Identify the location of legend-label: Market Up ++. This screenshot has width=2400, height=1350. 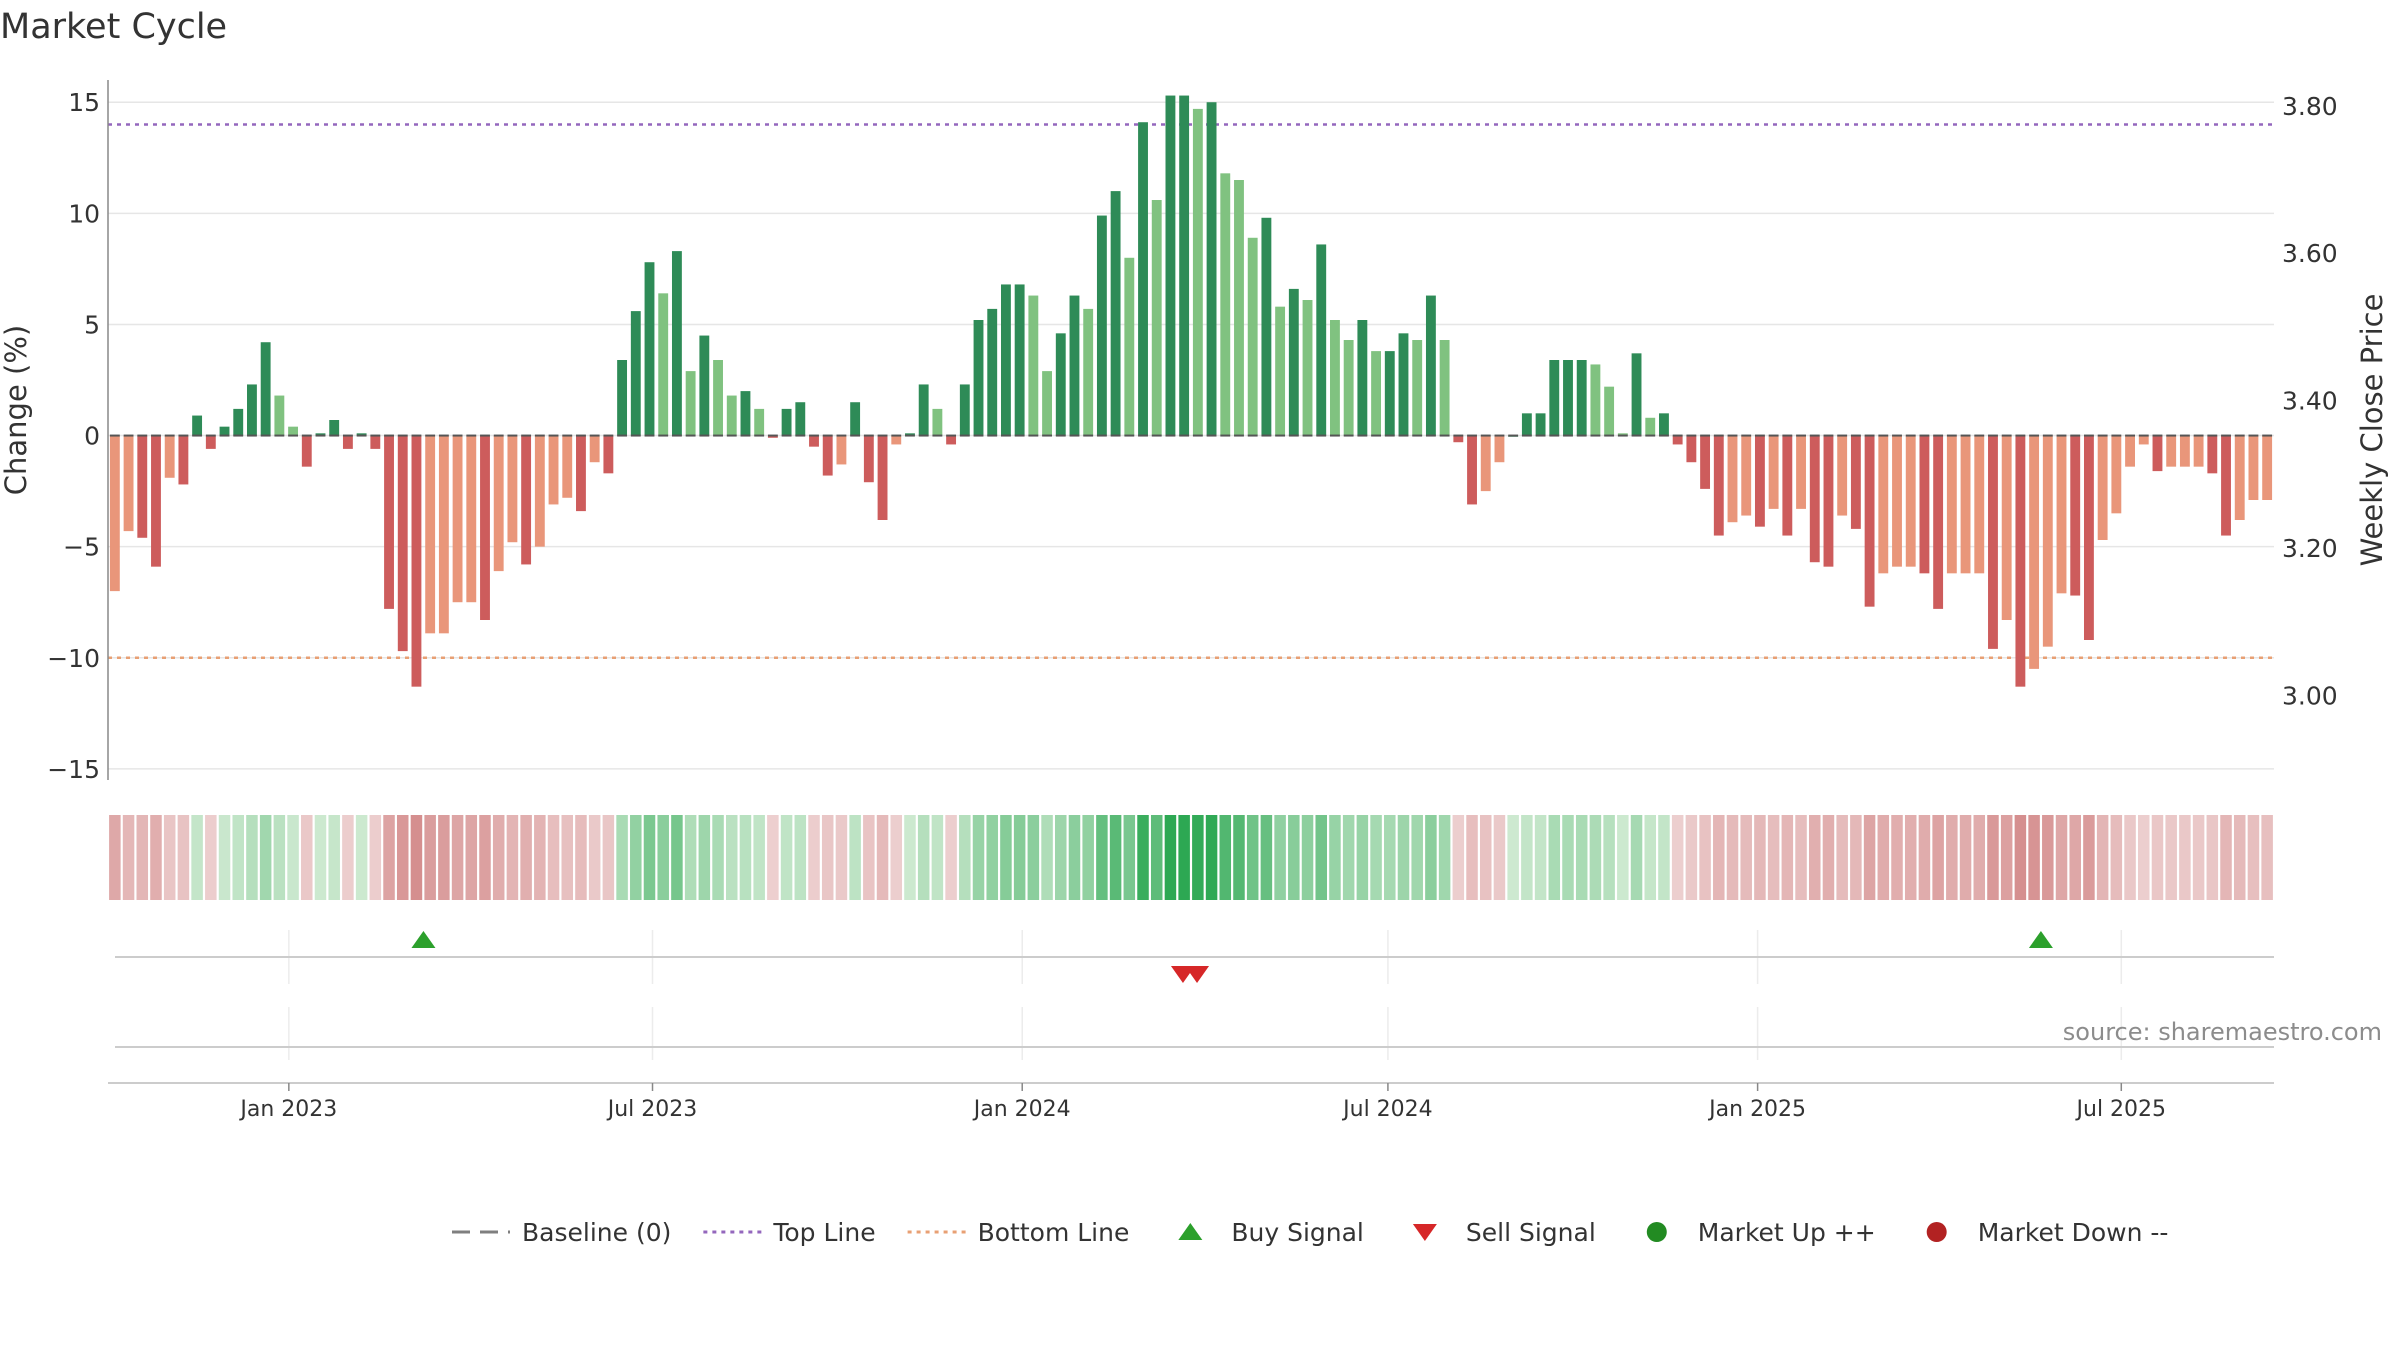
(1787, 1232).